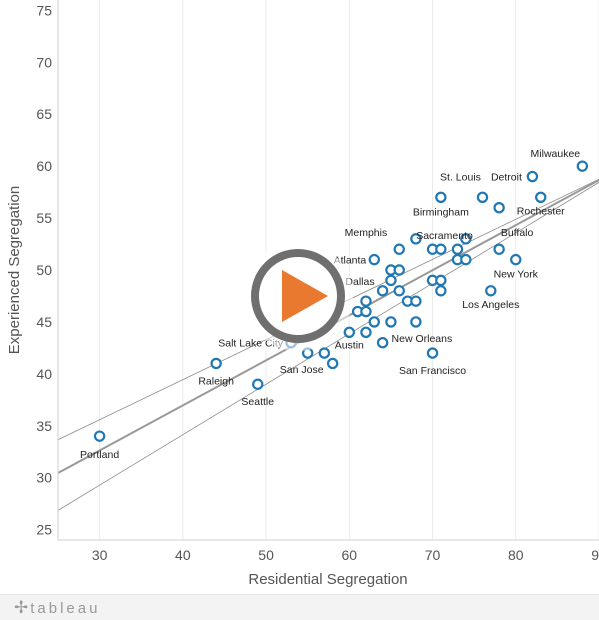 This screenshot has width=599, height=620. I want to click on y-tick-label: 65, so click(44, 114).